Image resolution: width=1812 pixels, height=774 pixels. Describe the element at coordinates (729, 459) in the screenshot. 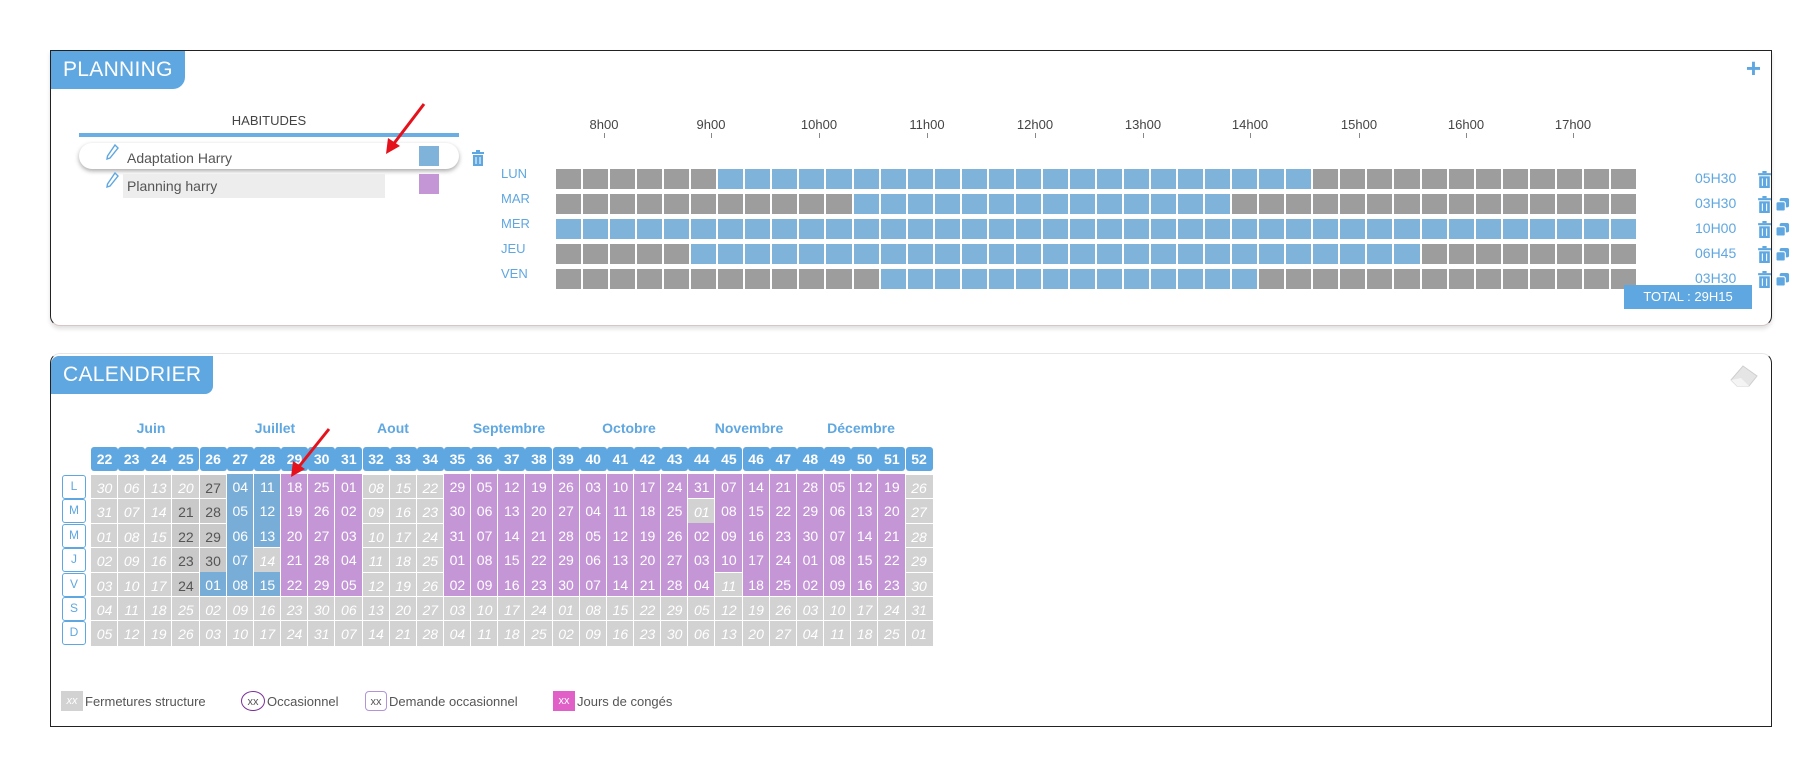

I see `week-number: 45` at that location.